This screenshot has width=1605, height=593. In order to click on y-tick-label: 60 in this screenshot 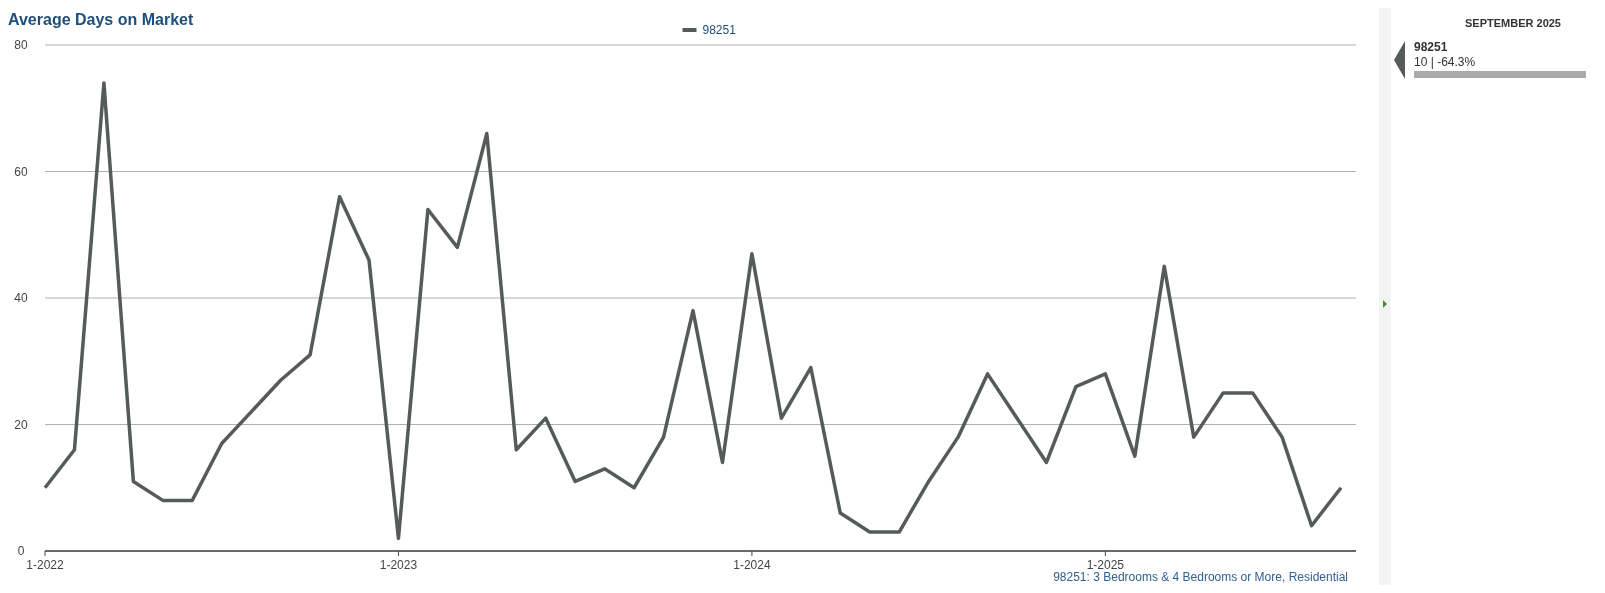, I will do `click(21, 171)`.